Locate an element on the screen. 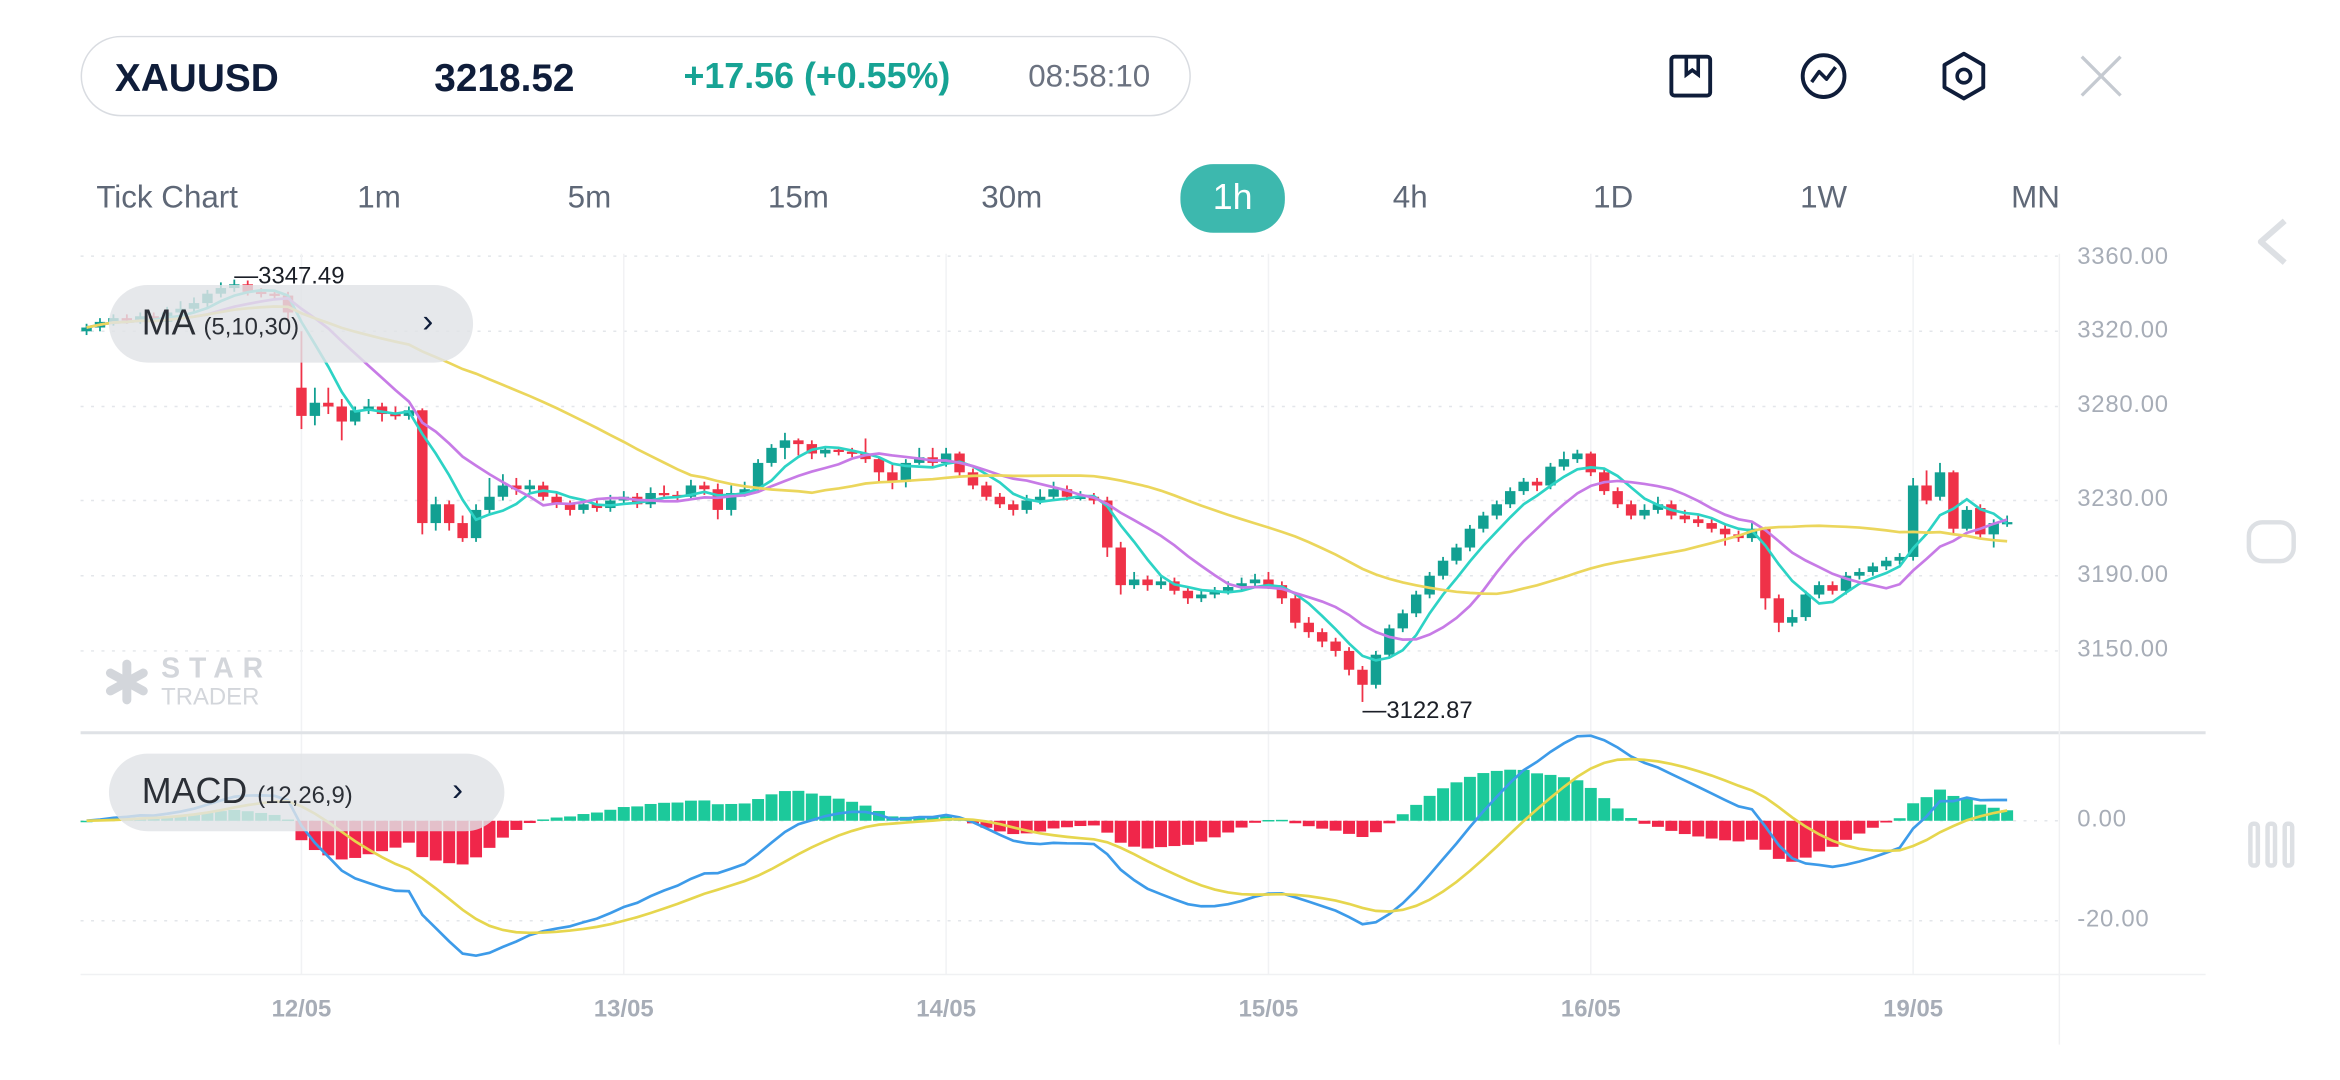 Image resolution: width=2340 pixels, height=1080 pixels. tab-1d: 1D is located at coordinates (1613, 197).